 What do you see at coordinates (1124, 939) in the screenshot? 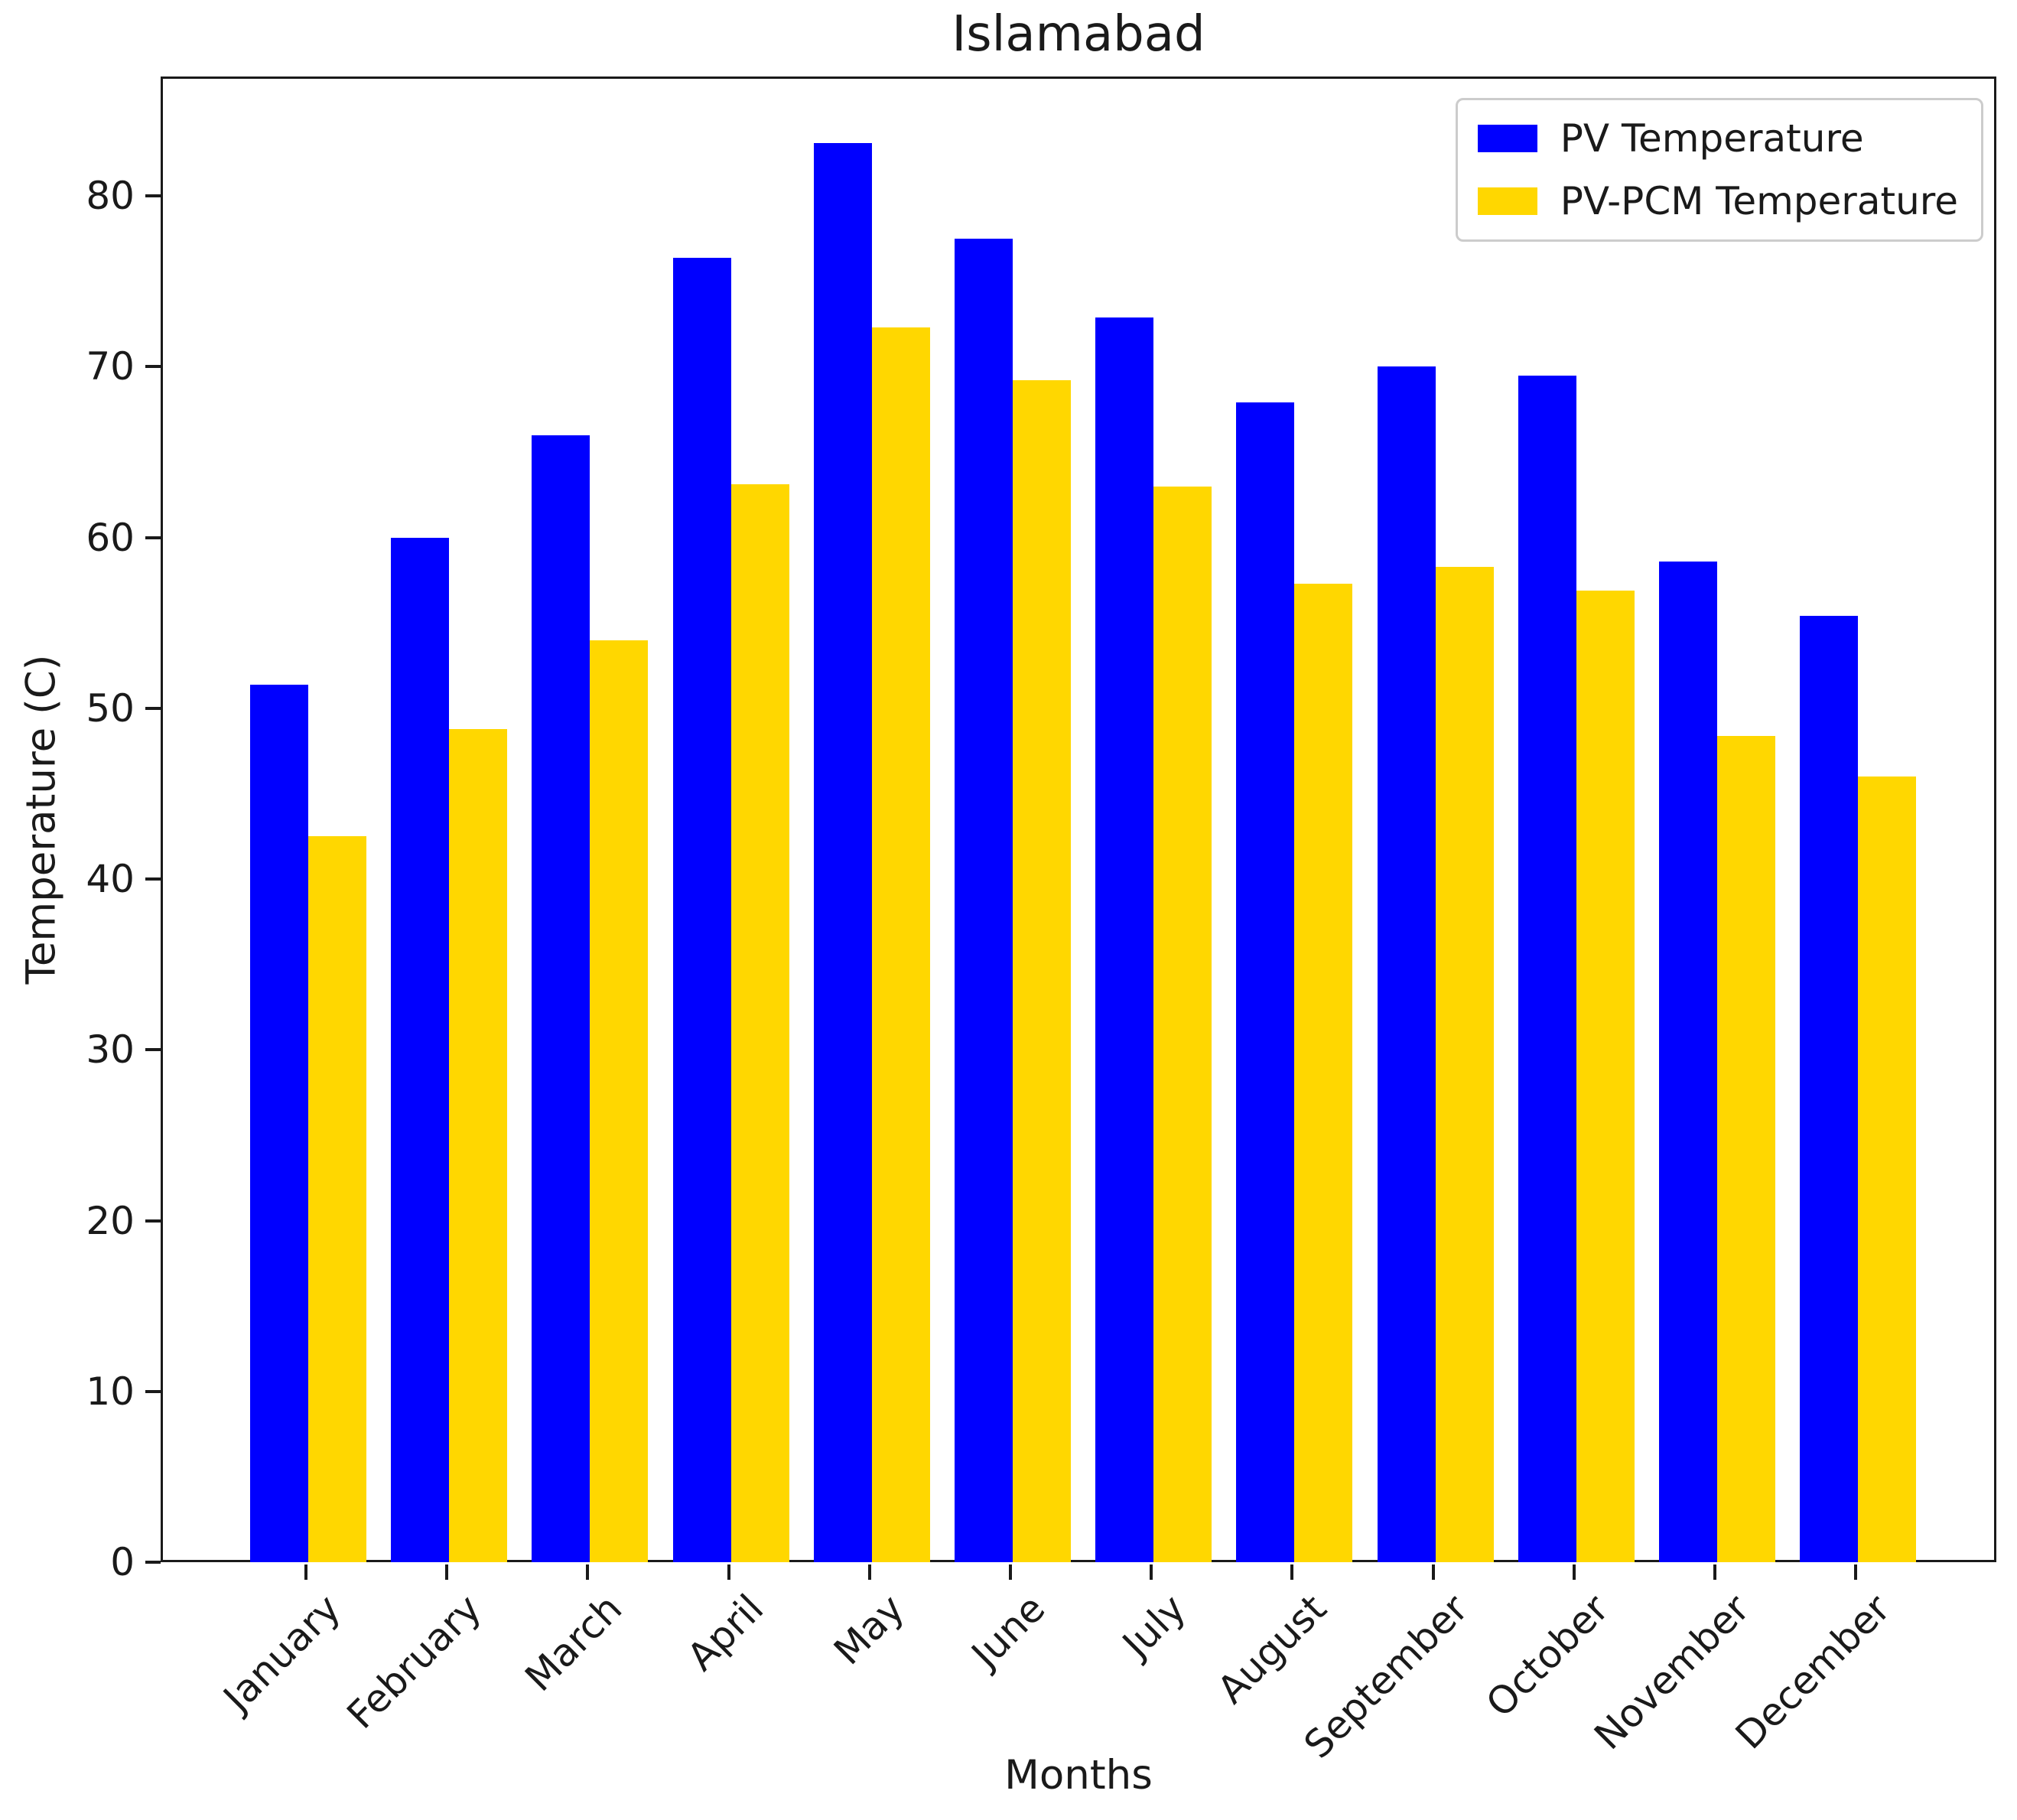
I see `bar-pv-temperature-july` at bounding box center [1124, 939].